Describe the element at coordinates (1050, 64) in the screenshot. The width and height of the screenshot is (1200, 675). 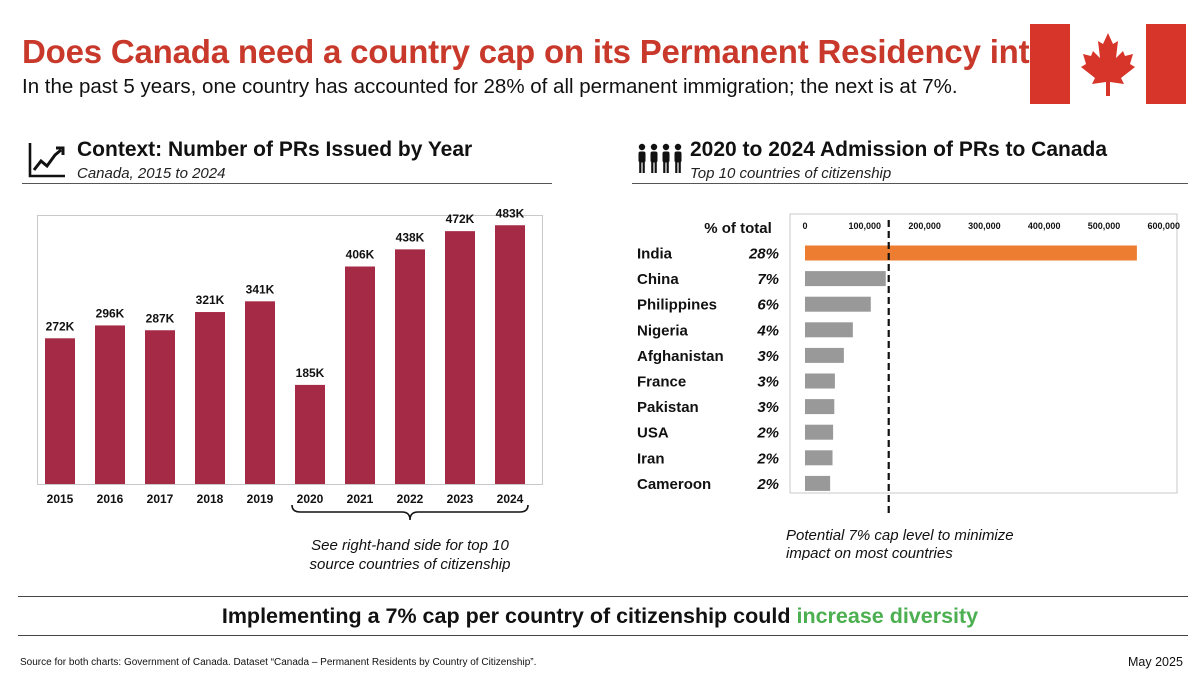
I see `flag-left-band` at that location.